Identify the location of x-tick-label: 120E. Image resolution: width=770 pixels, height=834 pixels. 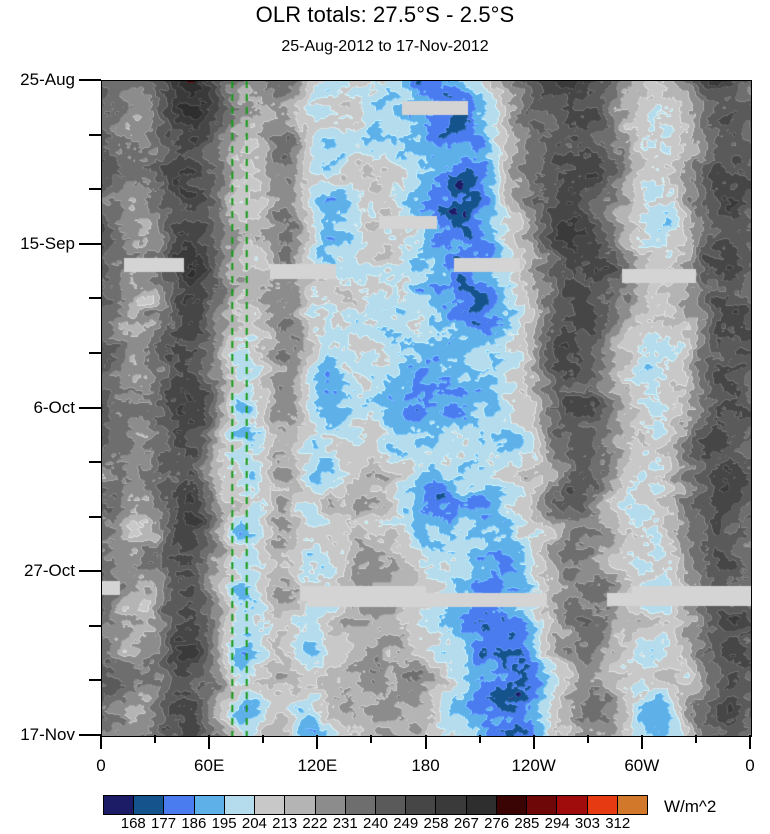
(317, 765).